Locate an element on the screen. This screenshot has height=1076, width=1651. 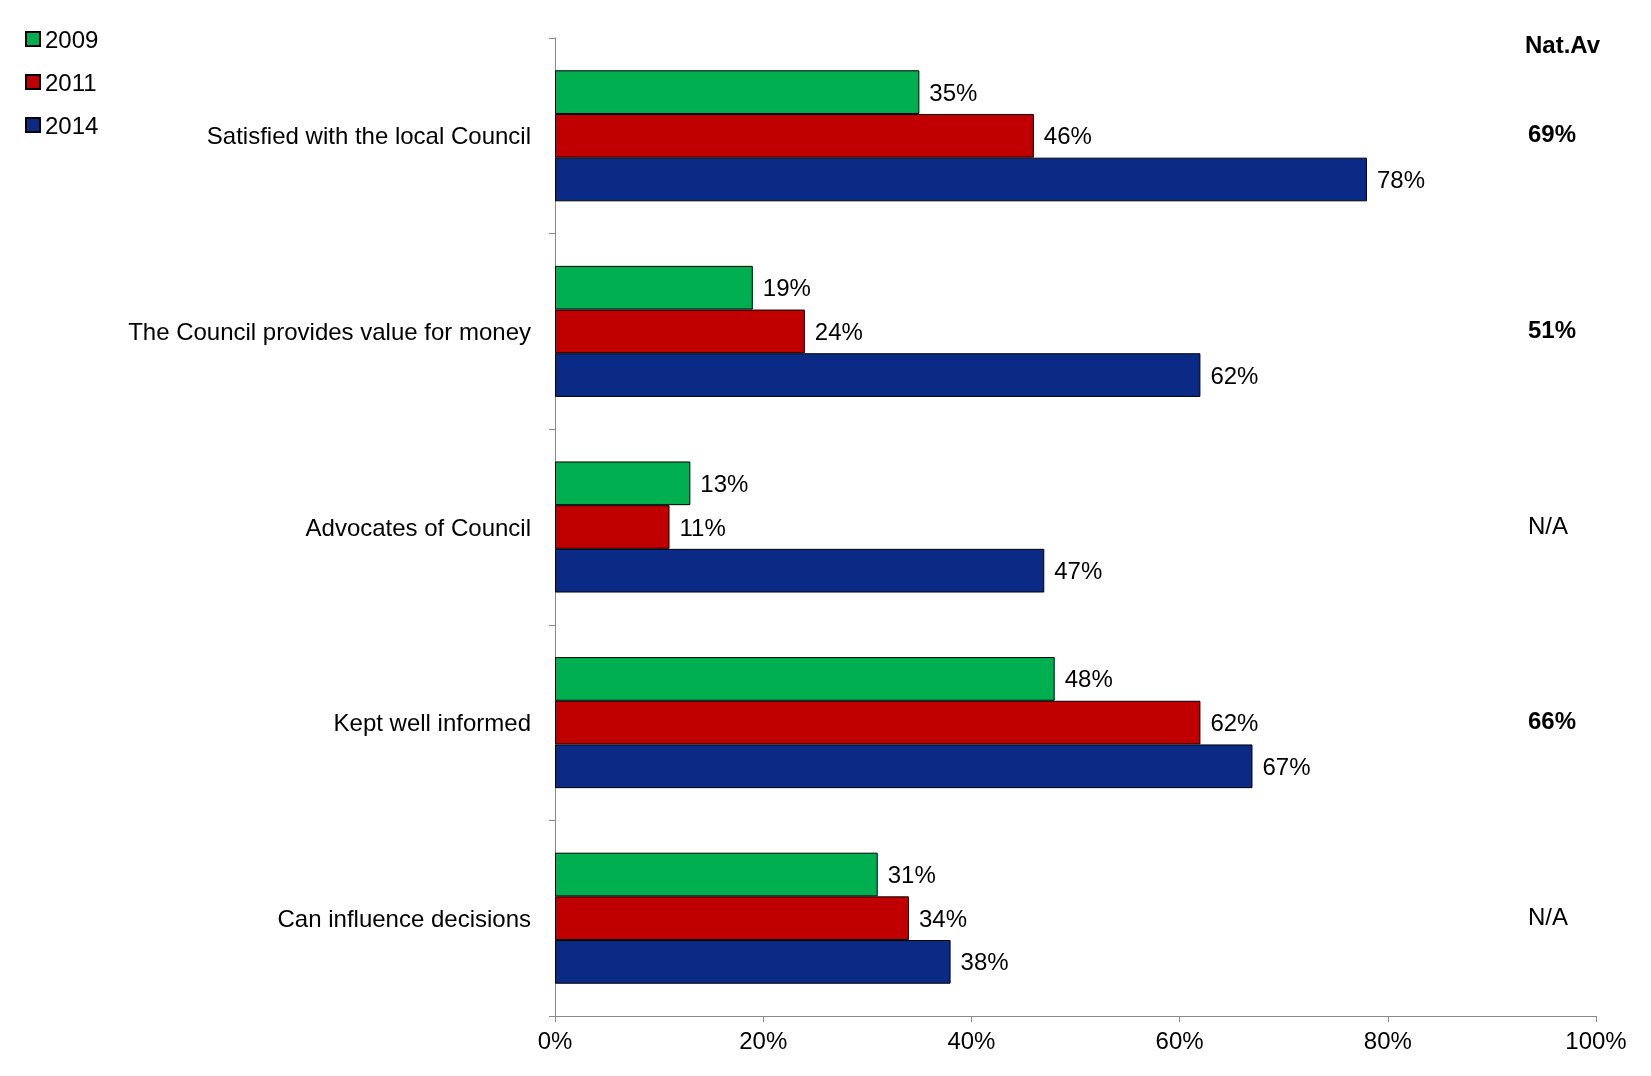
data-label: 34% is located at coordinates (942, 918).